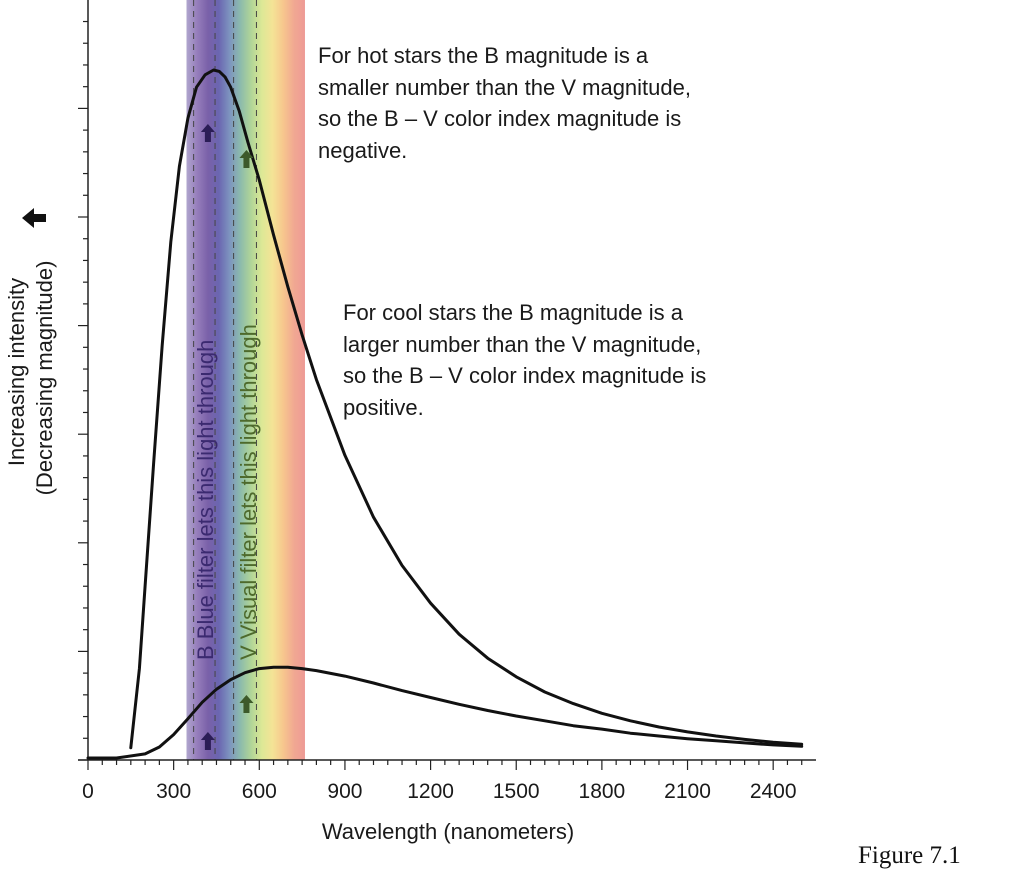  I want to click on v-arrow-hot-icon, so click(246, 159).